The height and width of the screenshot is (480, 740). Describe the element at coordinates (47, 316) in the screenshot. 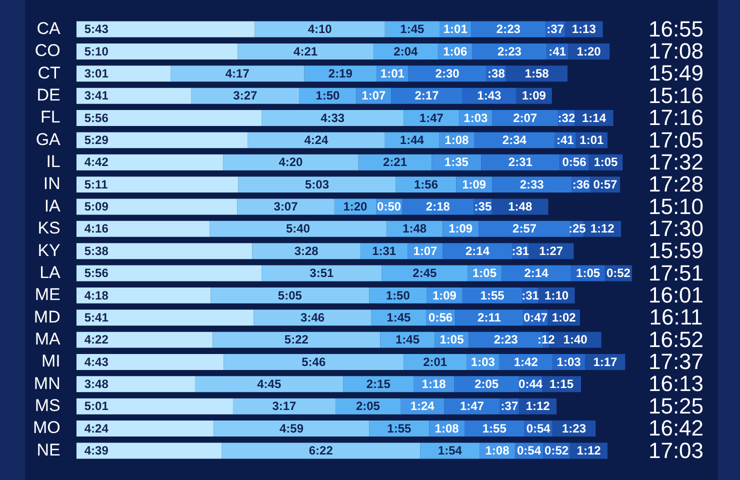

I see `y-tick-label: MD` at that location.